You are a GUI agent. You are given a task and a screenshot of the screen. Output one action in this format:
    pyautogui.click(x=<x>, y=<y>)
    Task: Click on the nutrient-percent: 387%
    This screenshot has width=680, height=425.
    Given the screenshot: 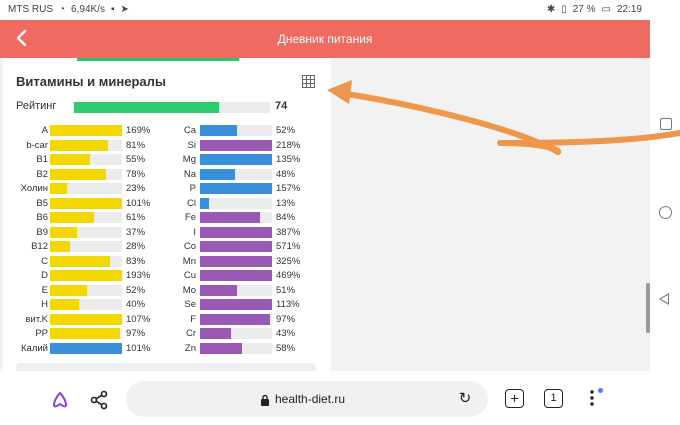 What is the action you would take?
    pyautogui.click(x=288, y=232)
    